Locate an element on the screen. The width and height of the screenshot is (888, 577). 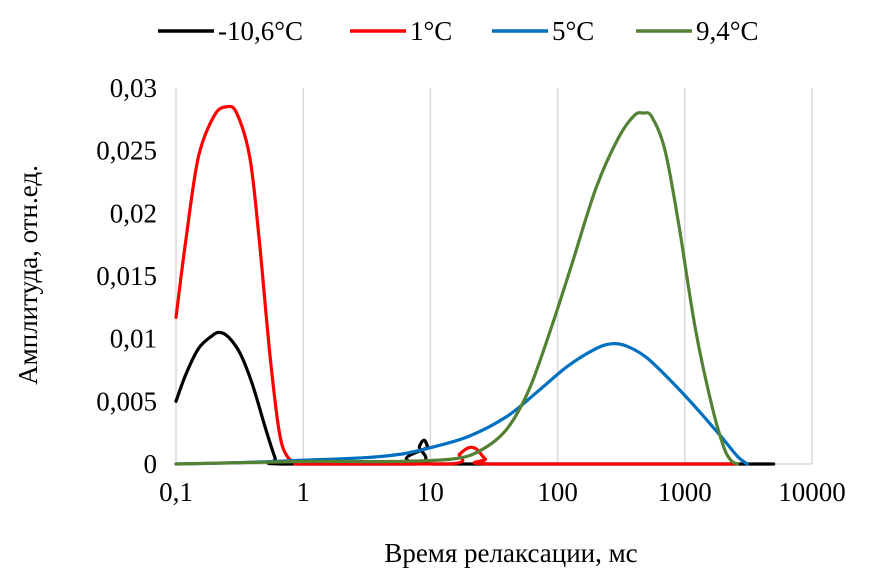
x-tick-label: 1000 is located at coordinates (685, 492).